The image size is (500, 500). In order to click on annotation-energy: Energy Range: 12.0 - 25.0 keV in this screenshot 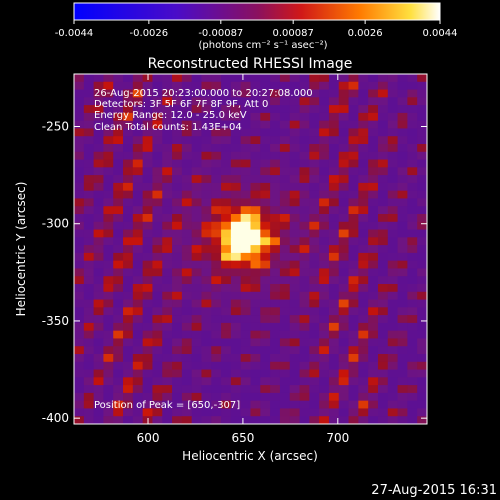, I will do `click(170, 115)`.